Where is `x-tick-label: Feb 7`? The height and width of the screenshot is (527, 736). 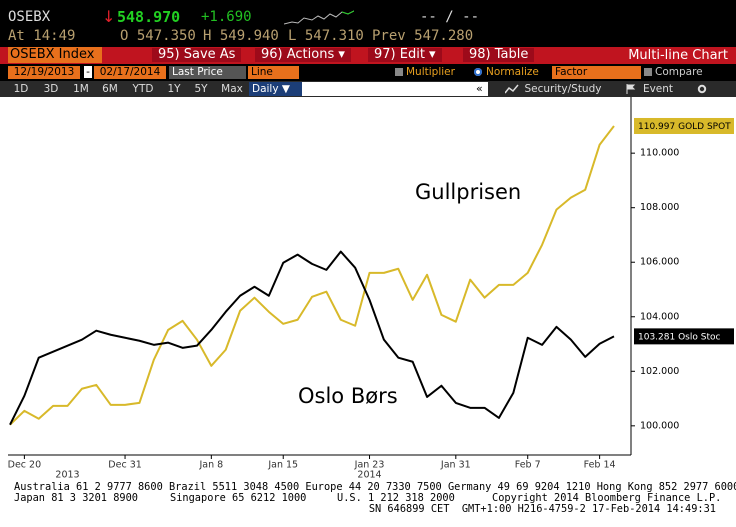 x-tick-label: Feb 7 is located at coordinates (528, 465).